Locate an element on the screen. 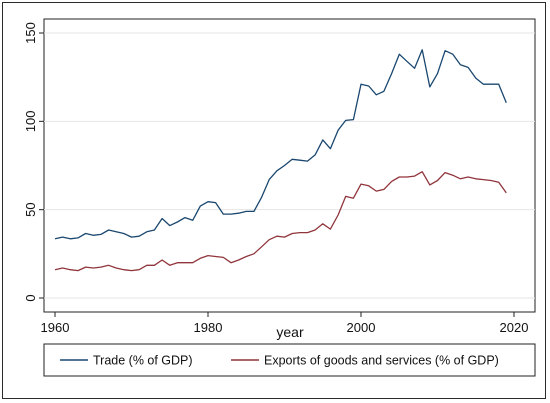 The image size is (550, 403). x-axis-title: year is located at coordinates (290, 332).